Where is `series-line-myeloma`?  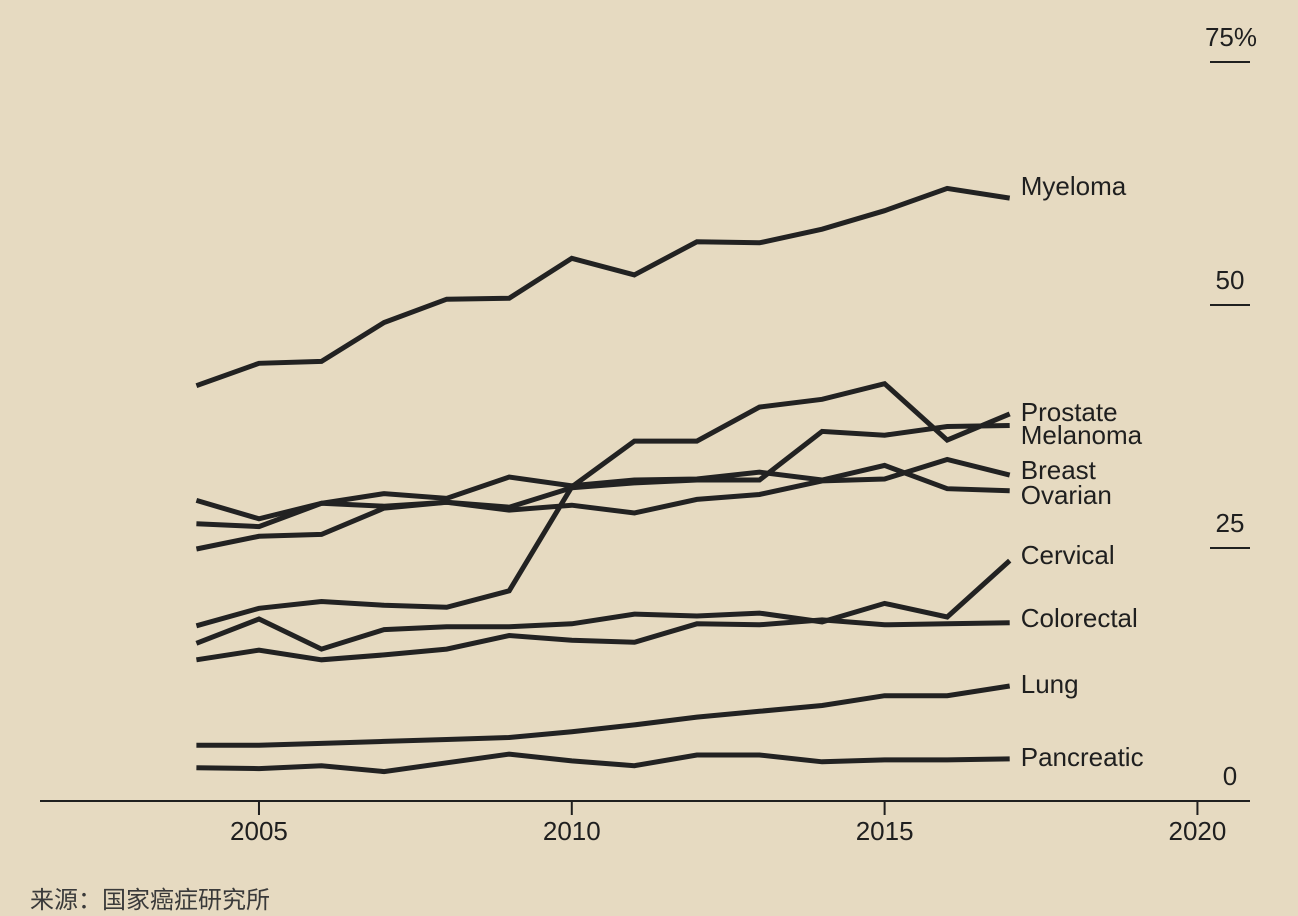
series-line-myeloma is located at coordinates (603, 287).